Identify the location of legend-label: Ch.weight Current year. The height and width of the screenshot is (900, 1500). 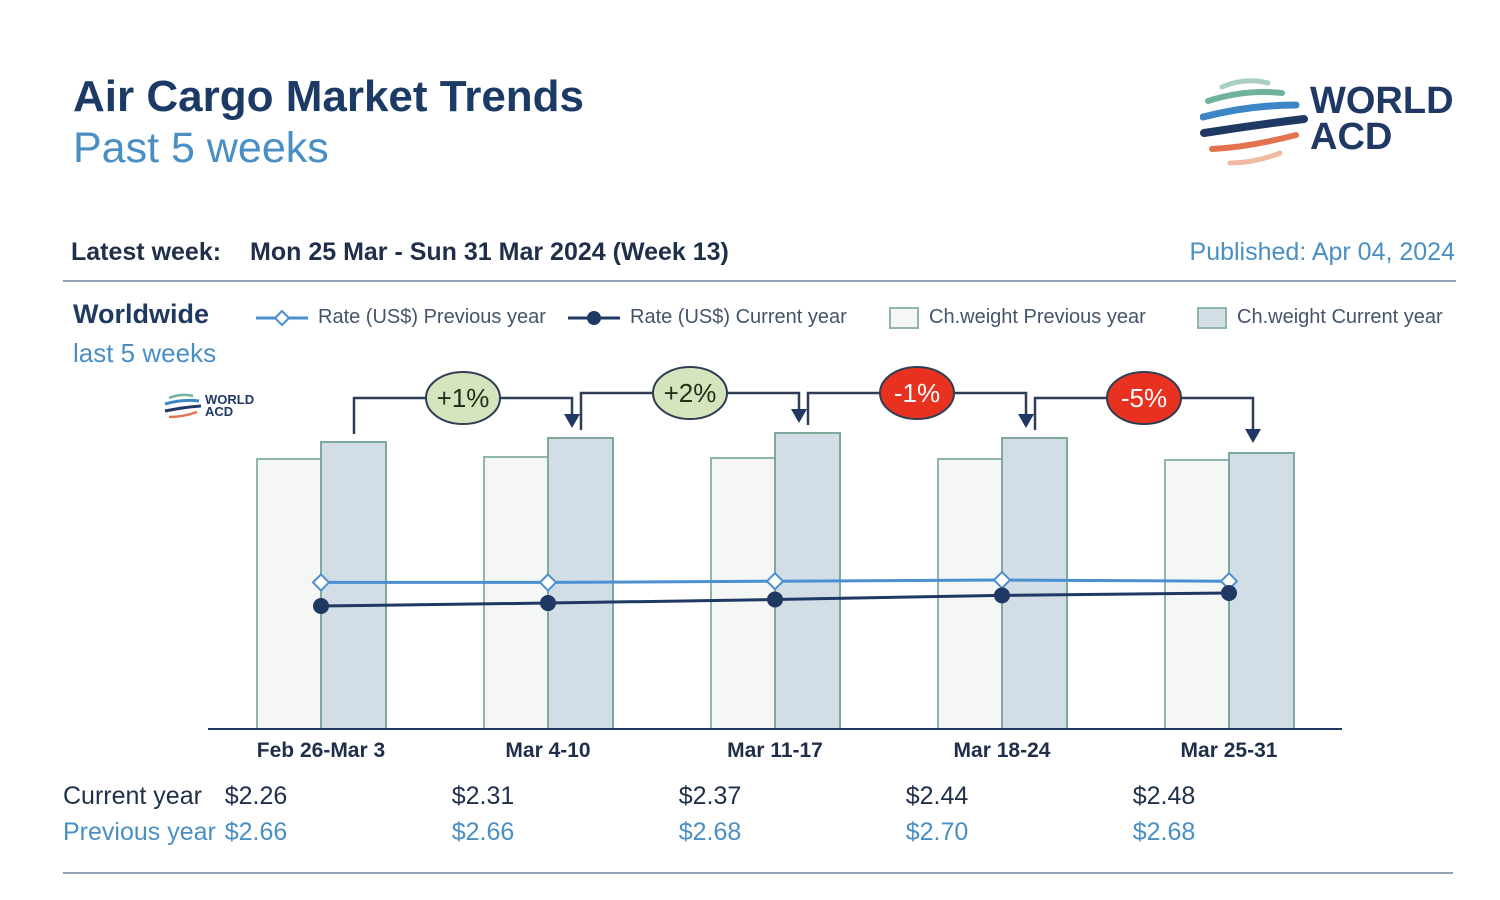
(1340, 317).